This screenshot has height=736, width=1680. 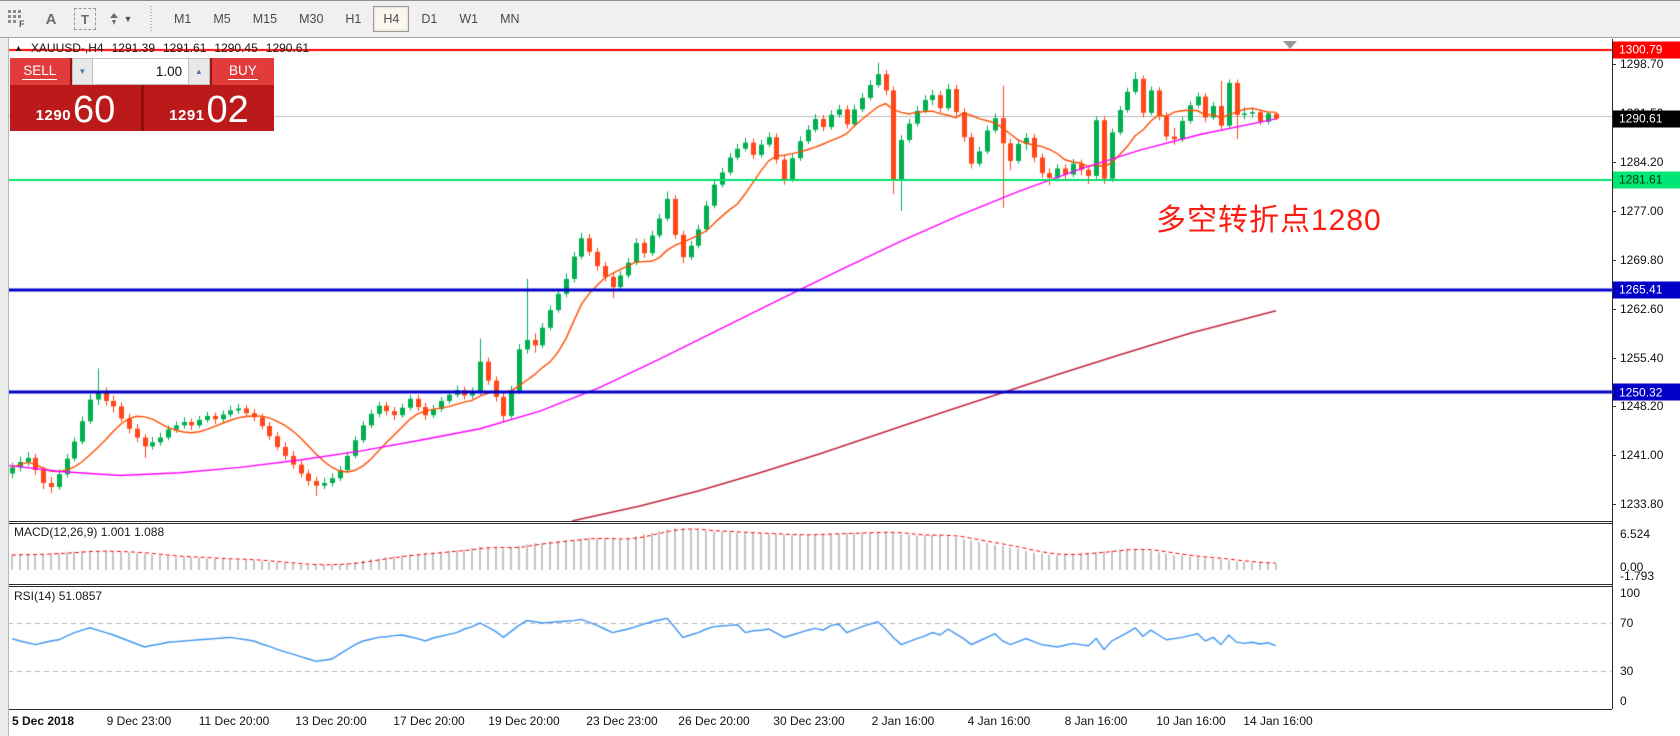 What do you see at coordinates (353, 19) in the screenshot?
I see `timeframe-button-h1: H1` at bounding box center [353, 19].